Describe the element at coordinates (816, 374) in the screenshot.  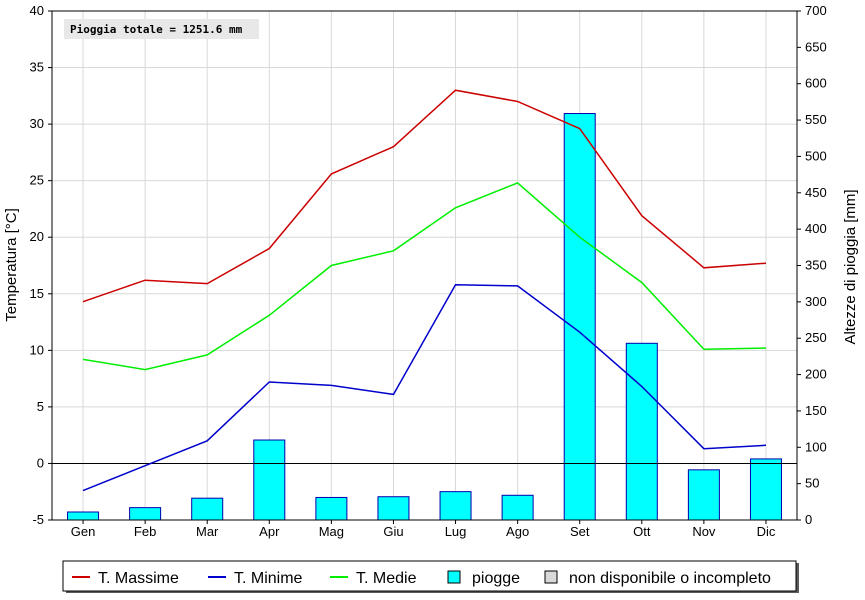
I see `right-tick-label: 200` at that location.